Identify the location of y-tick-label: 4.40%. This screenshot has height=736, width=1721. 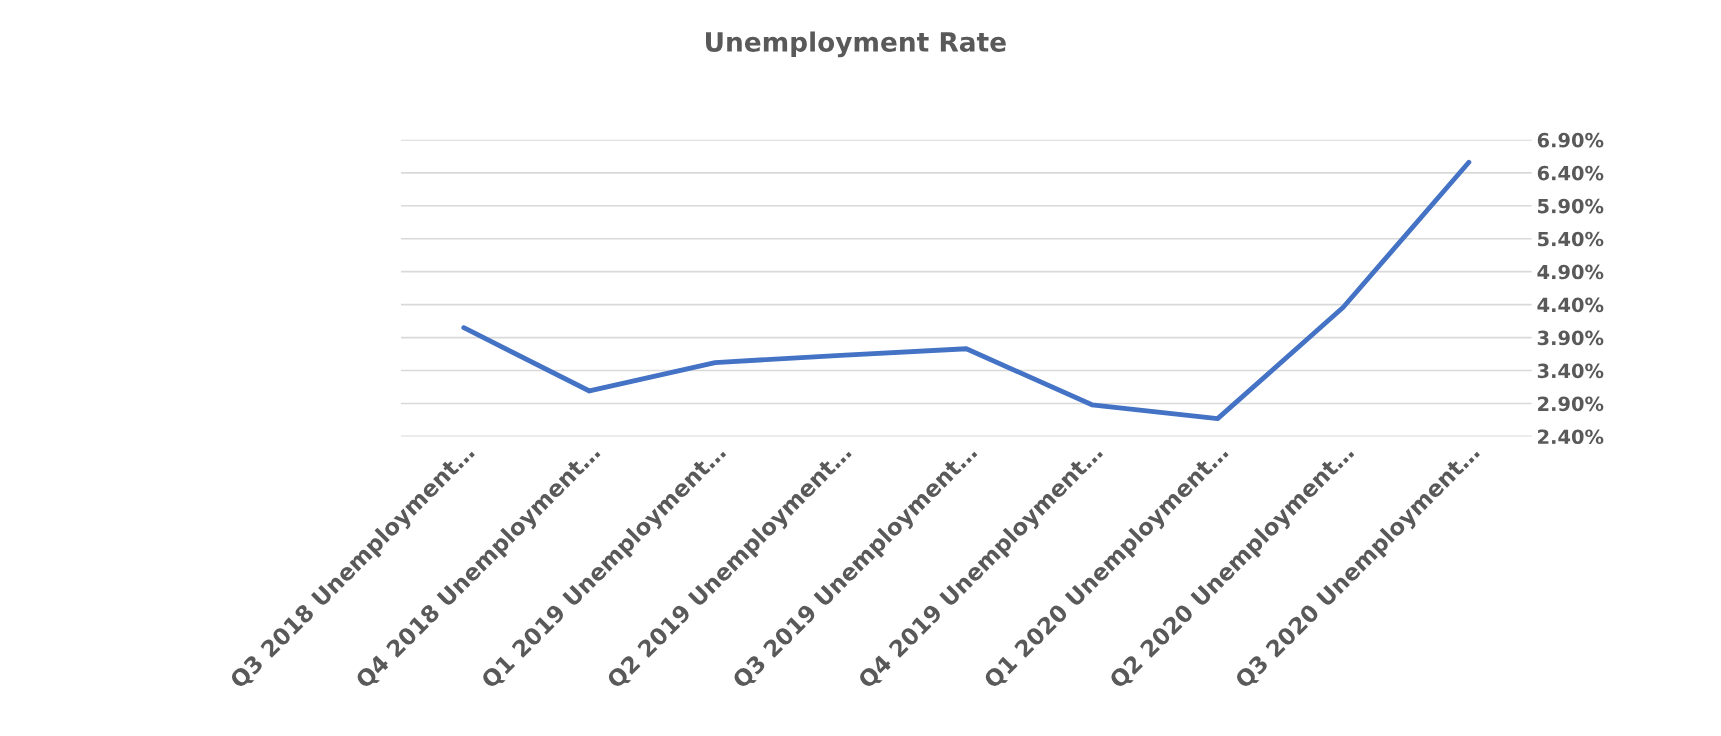
(1570, 305).